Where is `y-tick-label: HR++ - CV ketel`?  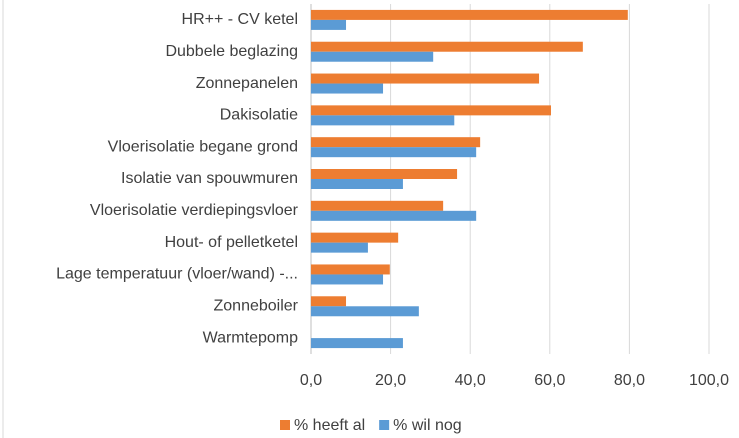 y-tick-label: HR++ - CV ketel is located at coordinates (240, 19).